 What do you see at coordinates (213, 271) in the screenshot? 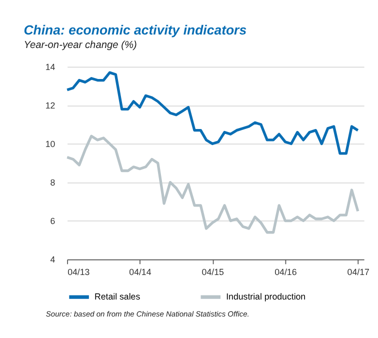
I see `x-tick-label: 04/15` at bounding box center [213, 271].